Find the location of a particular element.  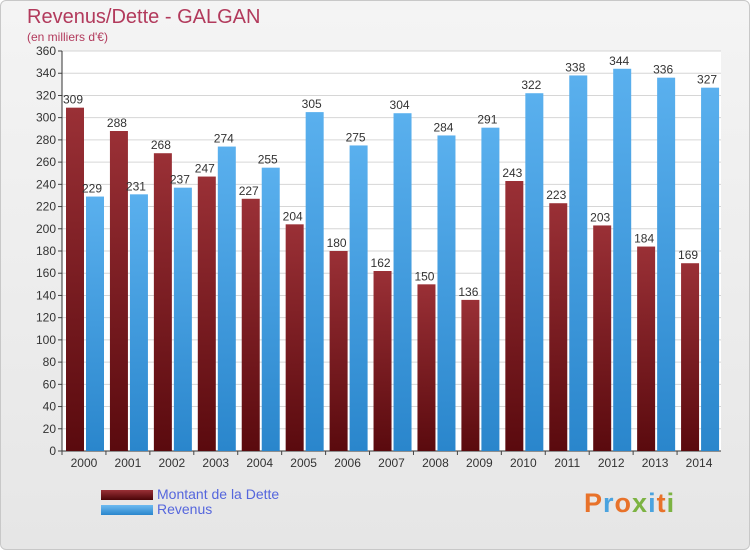

legend-label-debt: Montant de la Dette is located at coordinates (218, 494).